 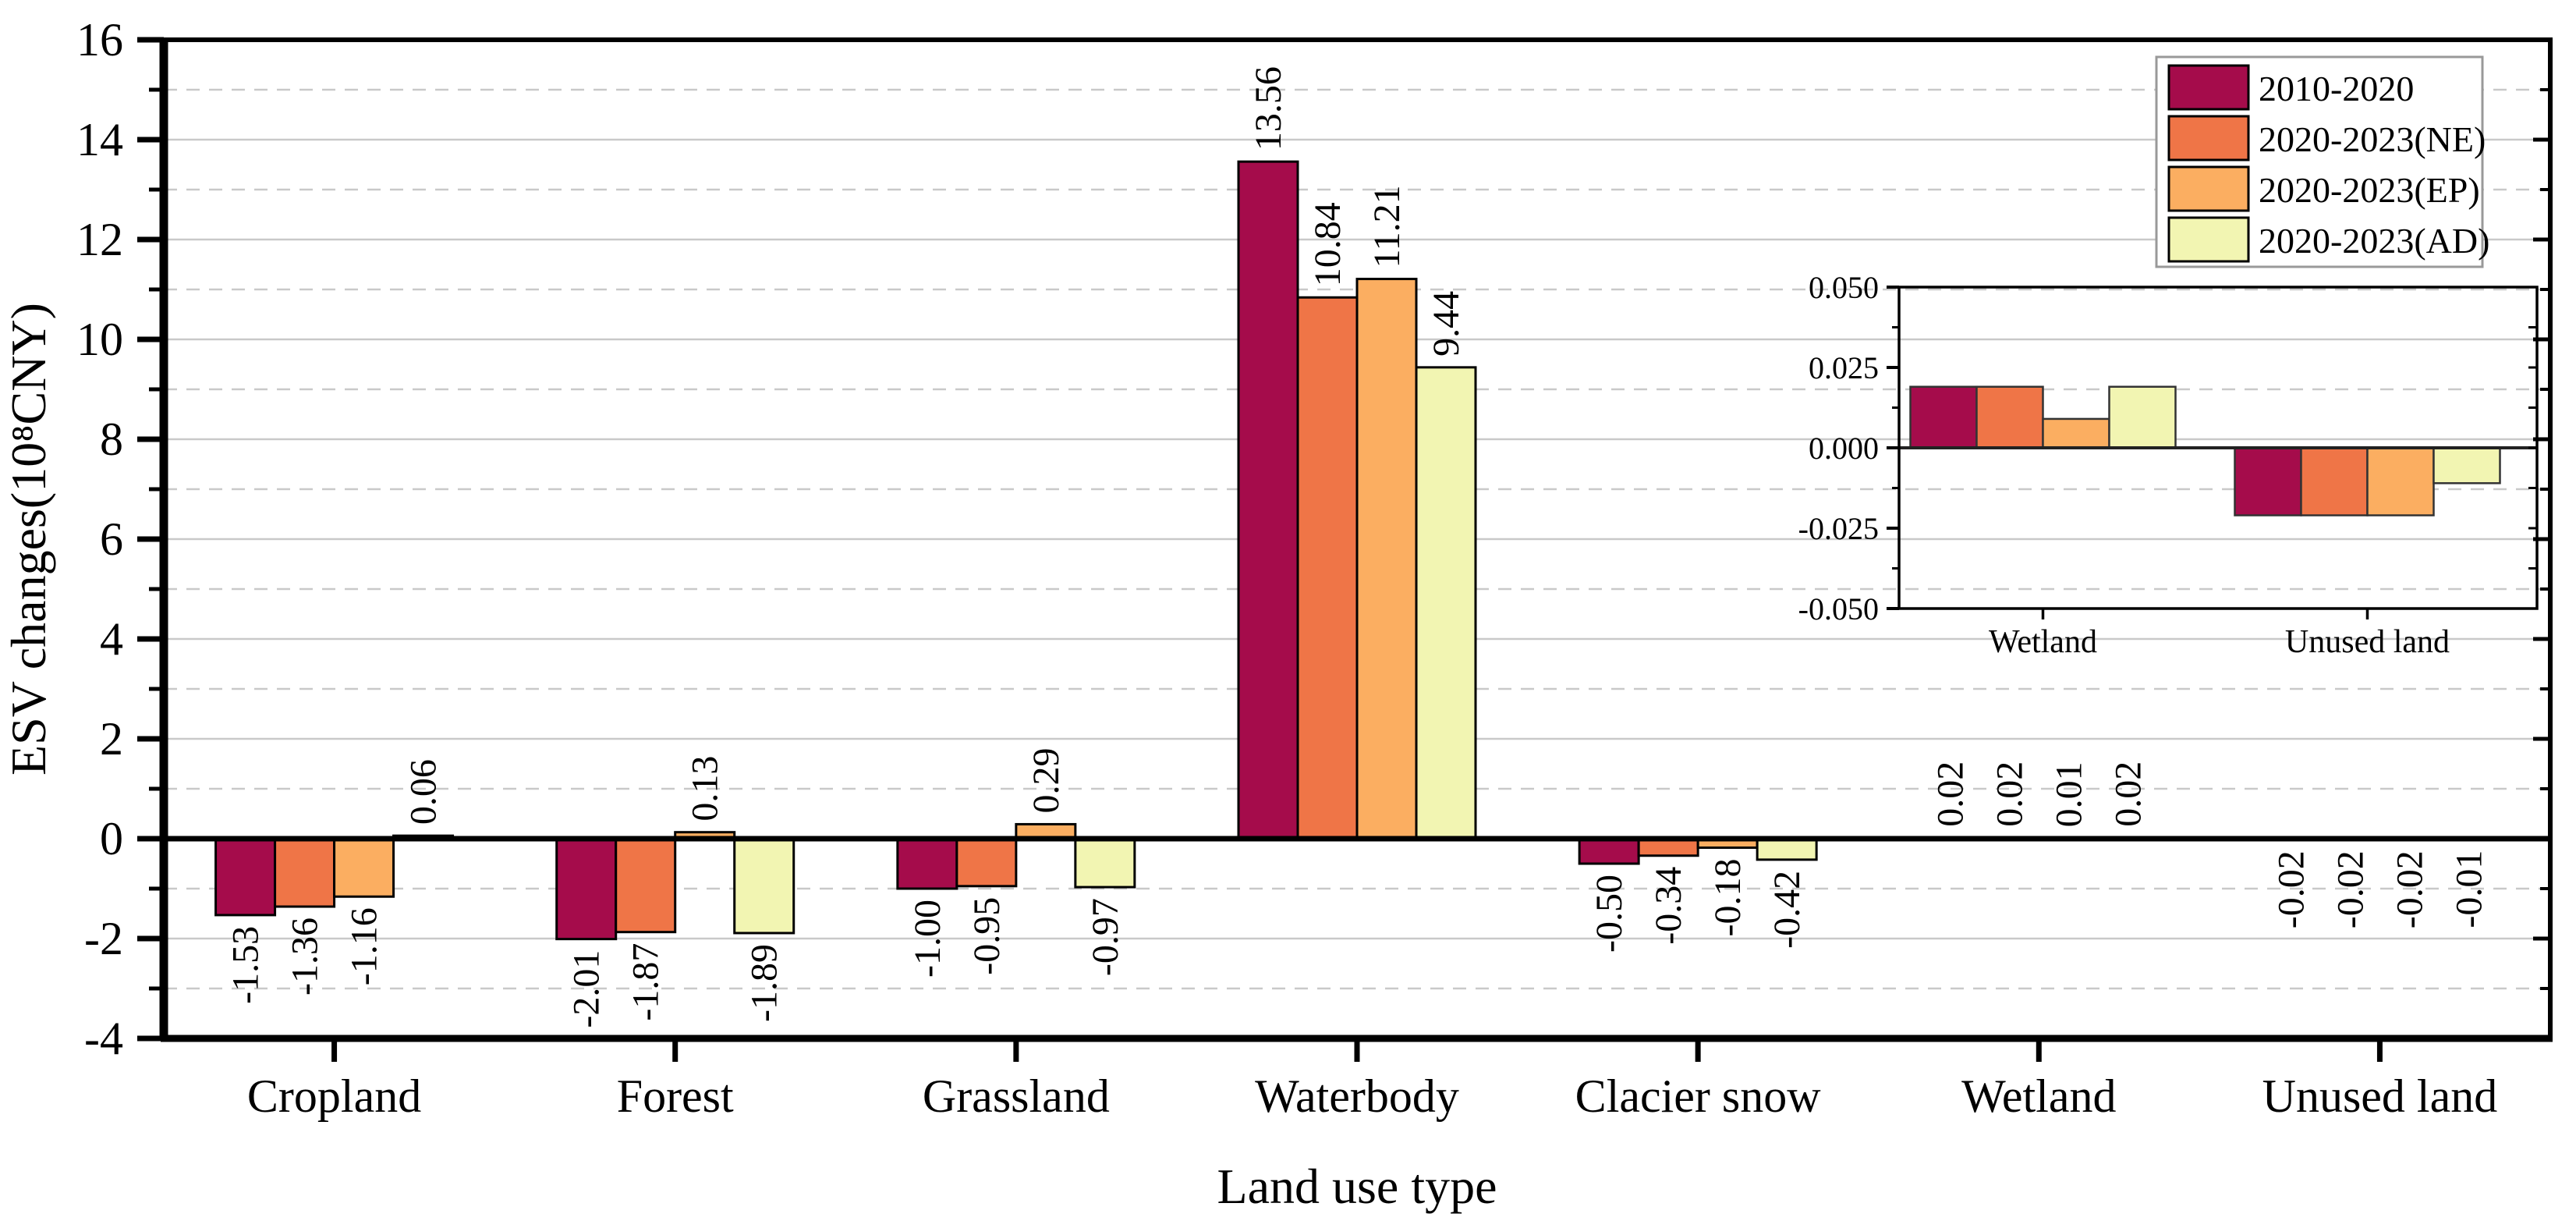 I want to click on inset-y-tick-label: 0.050, so click(x=1844, y=287).